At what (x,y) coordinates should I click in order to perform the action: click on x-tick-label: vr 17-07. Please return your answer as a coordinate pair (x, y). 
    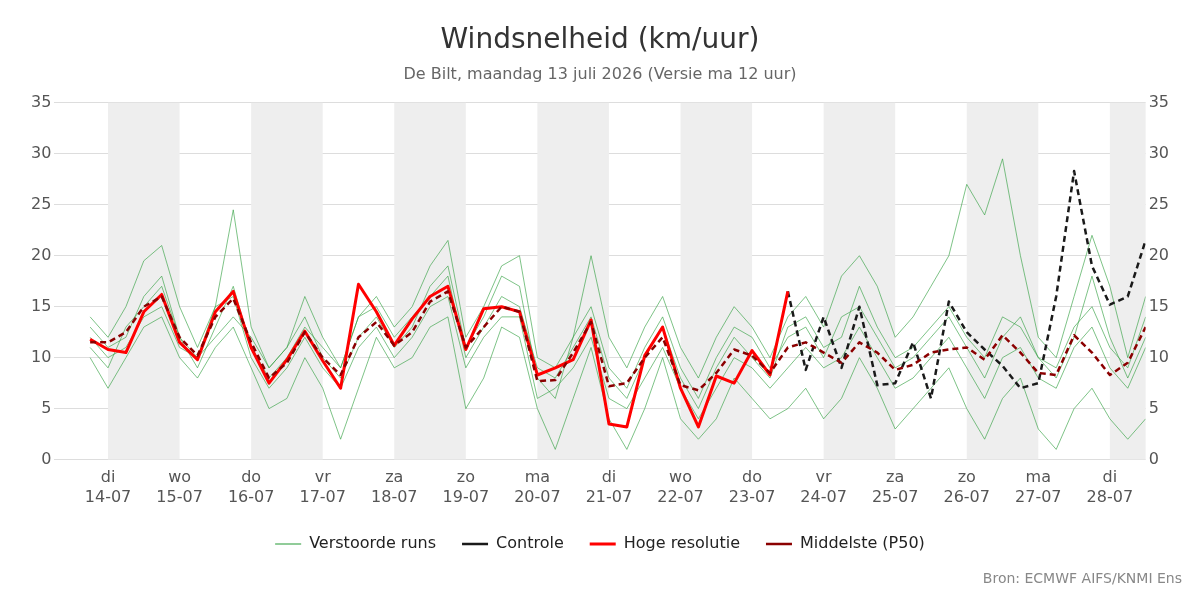
    Looking at the image, I should click on (322, 486).